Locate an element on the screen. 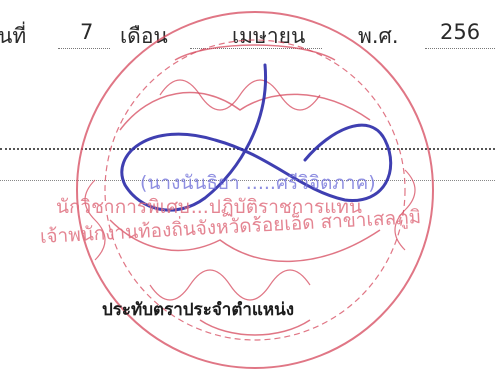  day-value: 7 is located at coordinates (87, 32).